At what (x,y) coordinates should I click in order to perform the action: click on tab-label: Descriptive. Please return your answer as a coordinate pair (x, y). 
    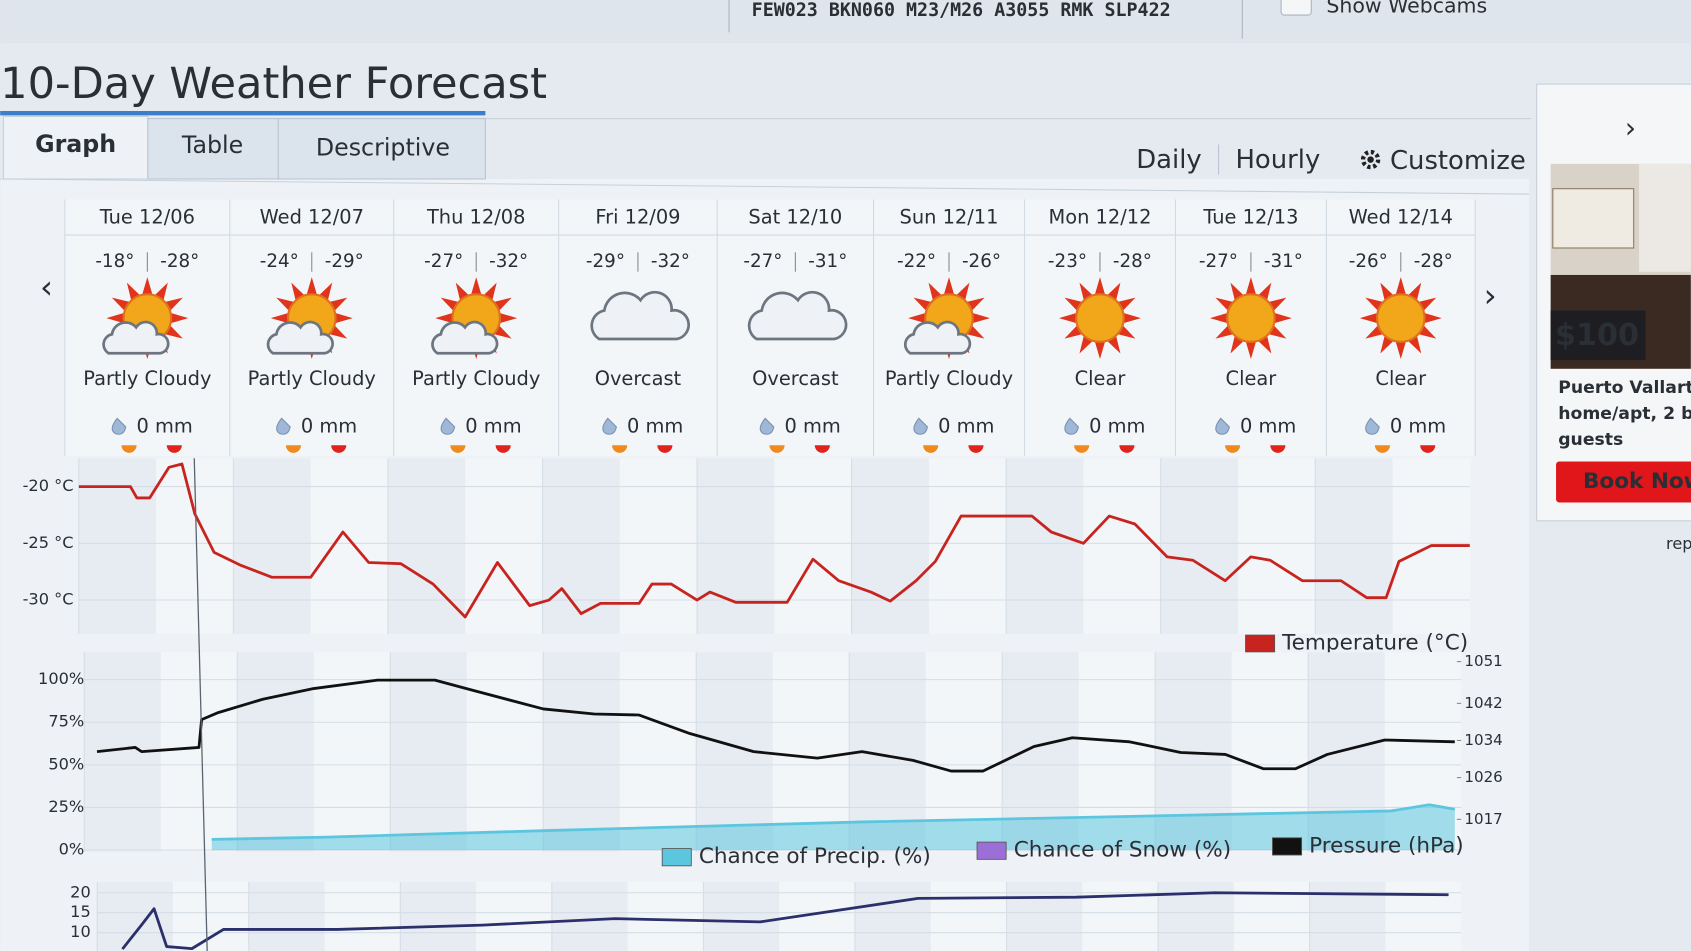
    Looking at the image, I should click on (383, 147).